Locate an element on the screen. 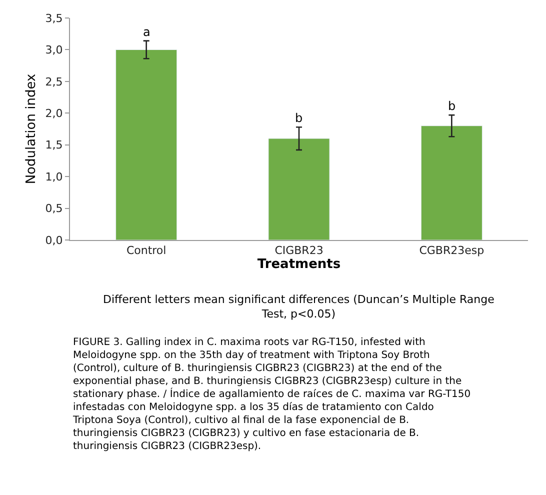 This screenshot has width=546, height=495. annotation: a is located at coordinates (146, 32).